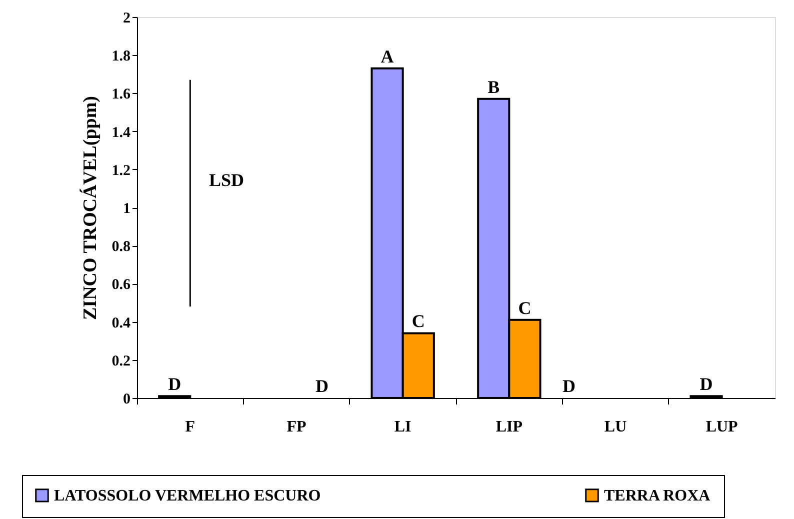 Image resolution: width=794 pixels, height=519 pixels. I want to click on x-tick-label: LU, so click(616, 427).